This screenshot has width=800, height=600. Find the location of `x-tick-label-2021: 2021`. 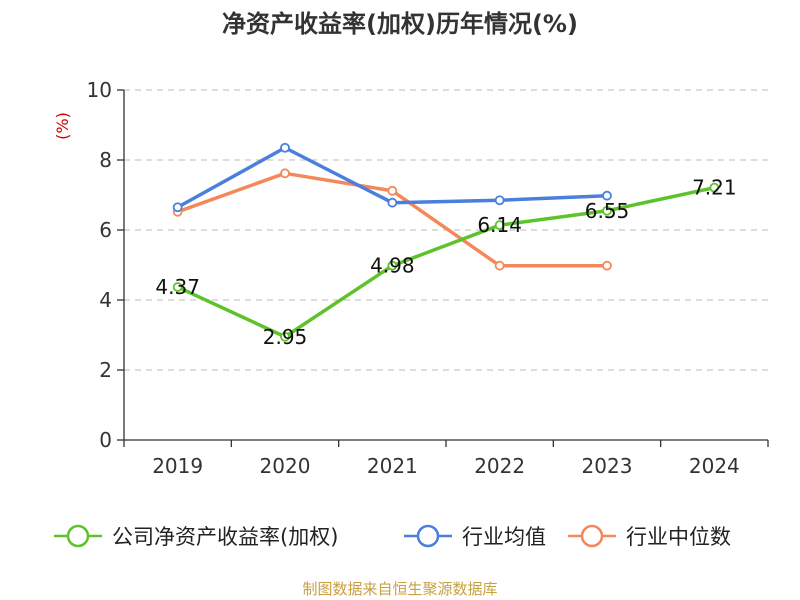

x-tick-label-2021: 2021 is located at coordinates (392, 466).